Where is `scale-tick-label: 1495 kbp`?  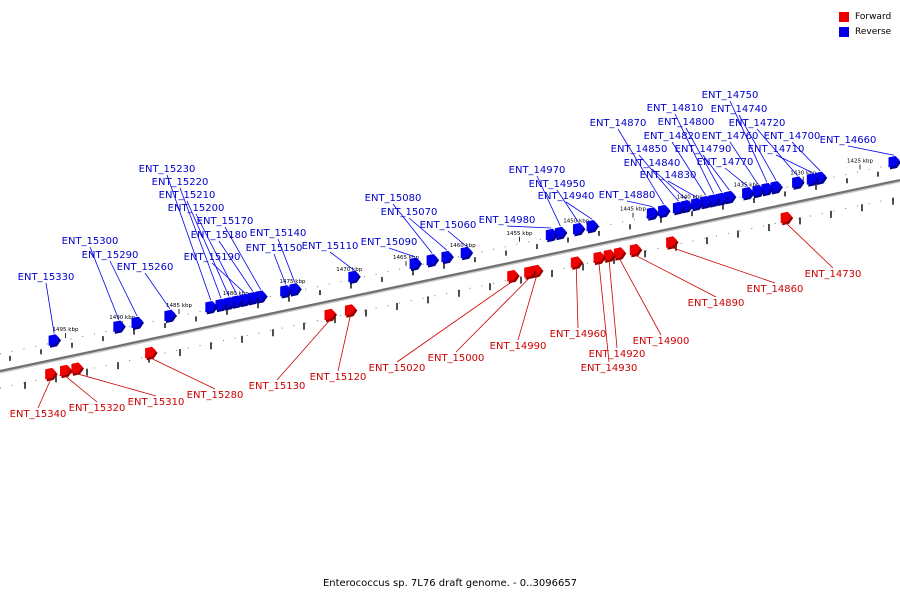 scale-tick-label: 1495 kbp is located at coordinates (66, 330).